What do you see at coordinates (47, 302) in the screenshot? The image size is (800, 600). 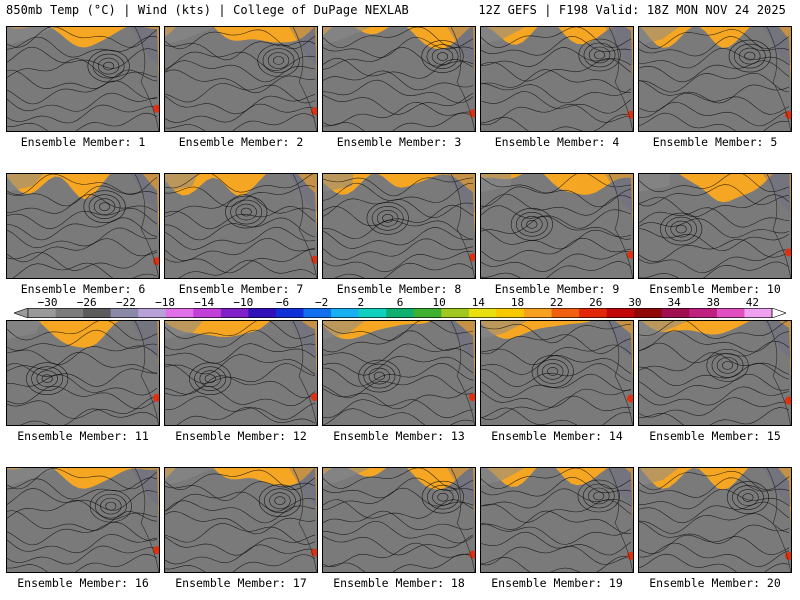 I see `colorbar-tick-label: −30` at bounding box center [47, 302].